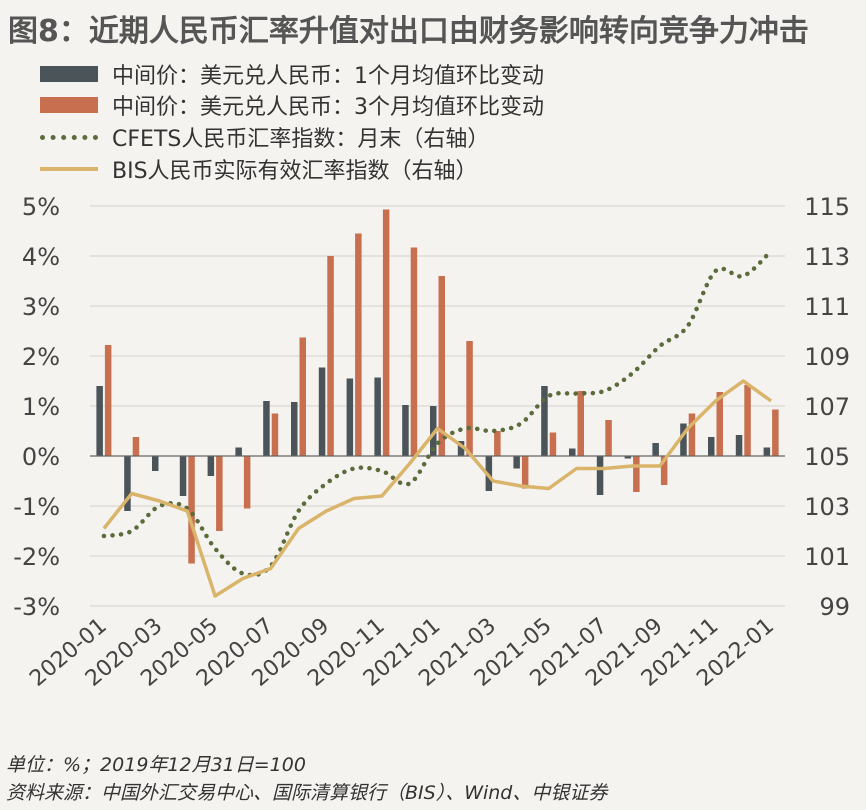 This screenshot has height=810, width=866. I want to click on legend-swatch-orange-bar, so click(69, 105).